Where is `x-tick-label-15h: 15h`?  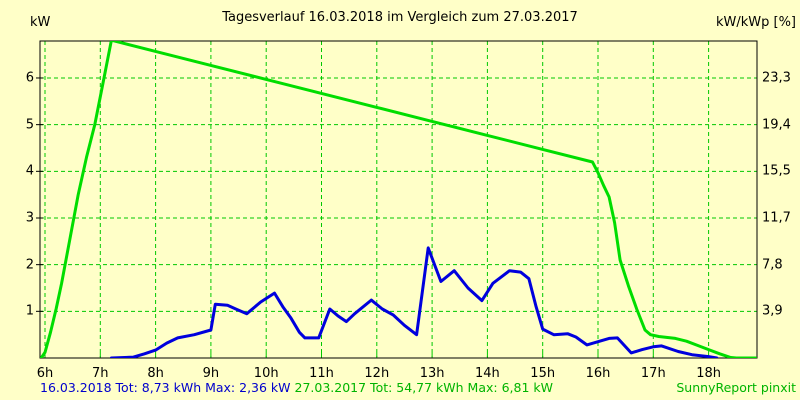 x-tick-label-15h: 15h is located at coordinates (543, 373).